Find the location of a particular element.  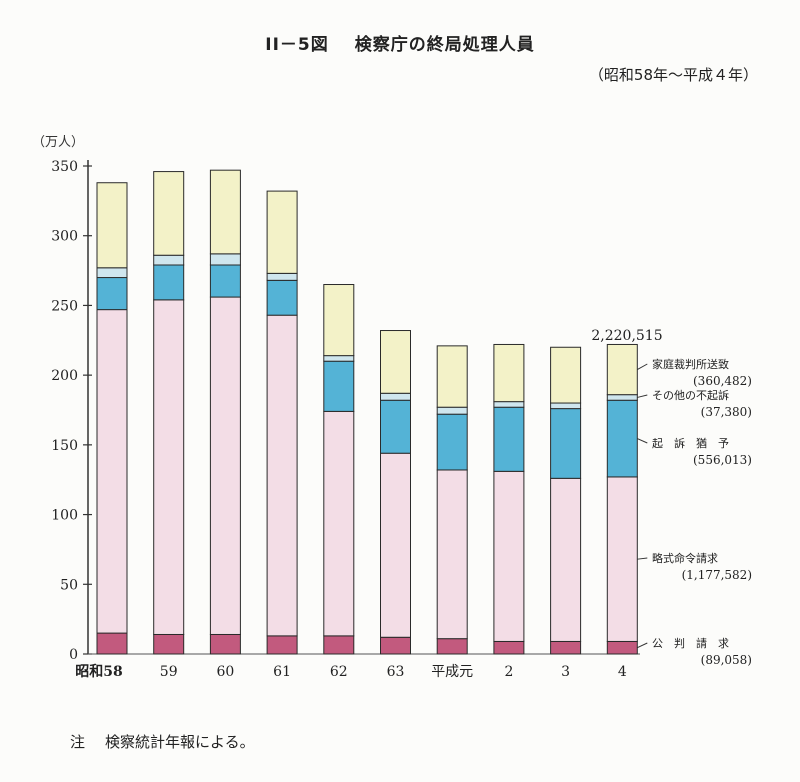

chart-title: 検察庁の終局処理人員 is located at coordinates (444, 45).